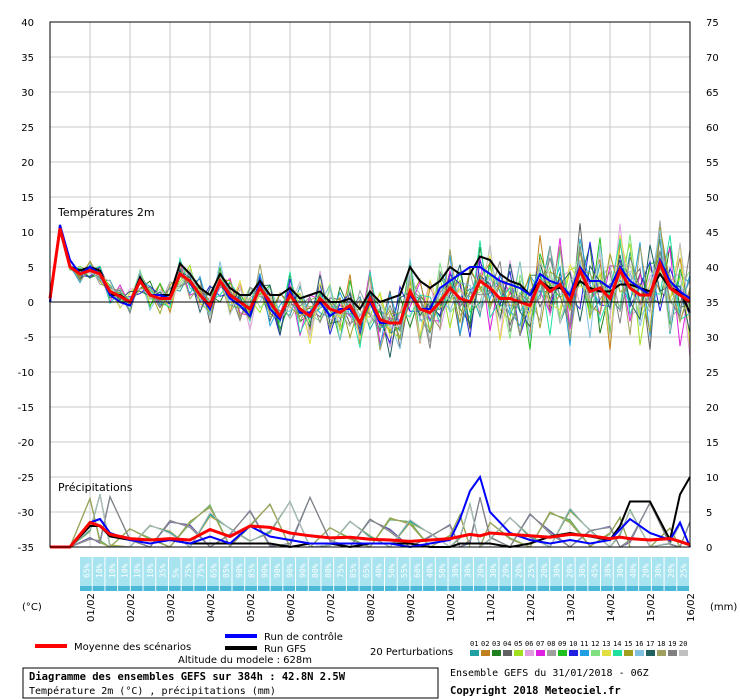 The width and height of the screenshot is (740, 700). What do you see at coordinates (429, 570) in the screenshot?
I see `precip-prob-label: 40%` at bounding box center [429, 570].